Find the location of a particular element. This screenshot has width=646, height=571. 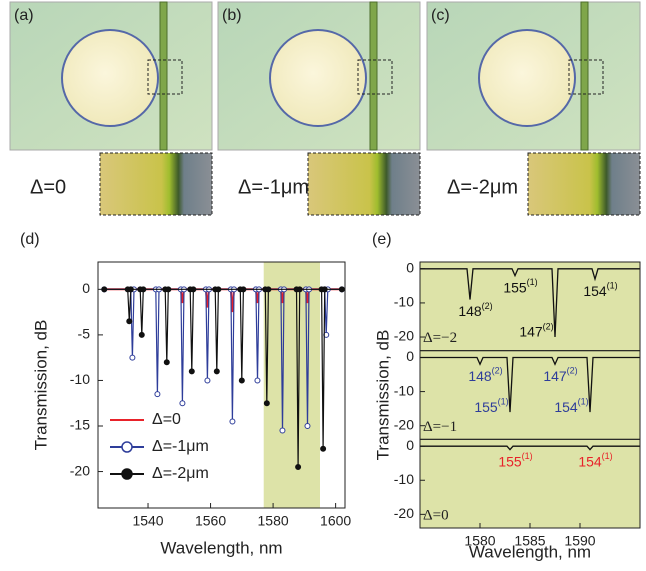

shaded-range is located at coordinates (291, 385).